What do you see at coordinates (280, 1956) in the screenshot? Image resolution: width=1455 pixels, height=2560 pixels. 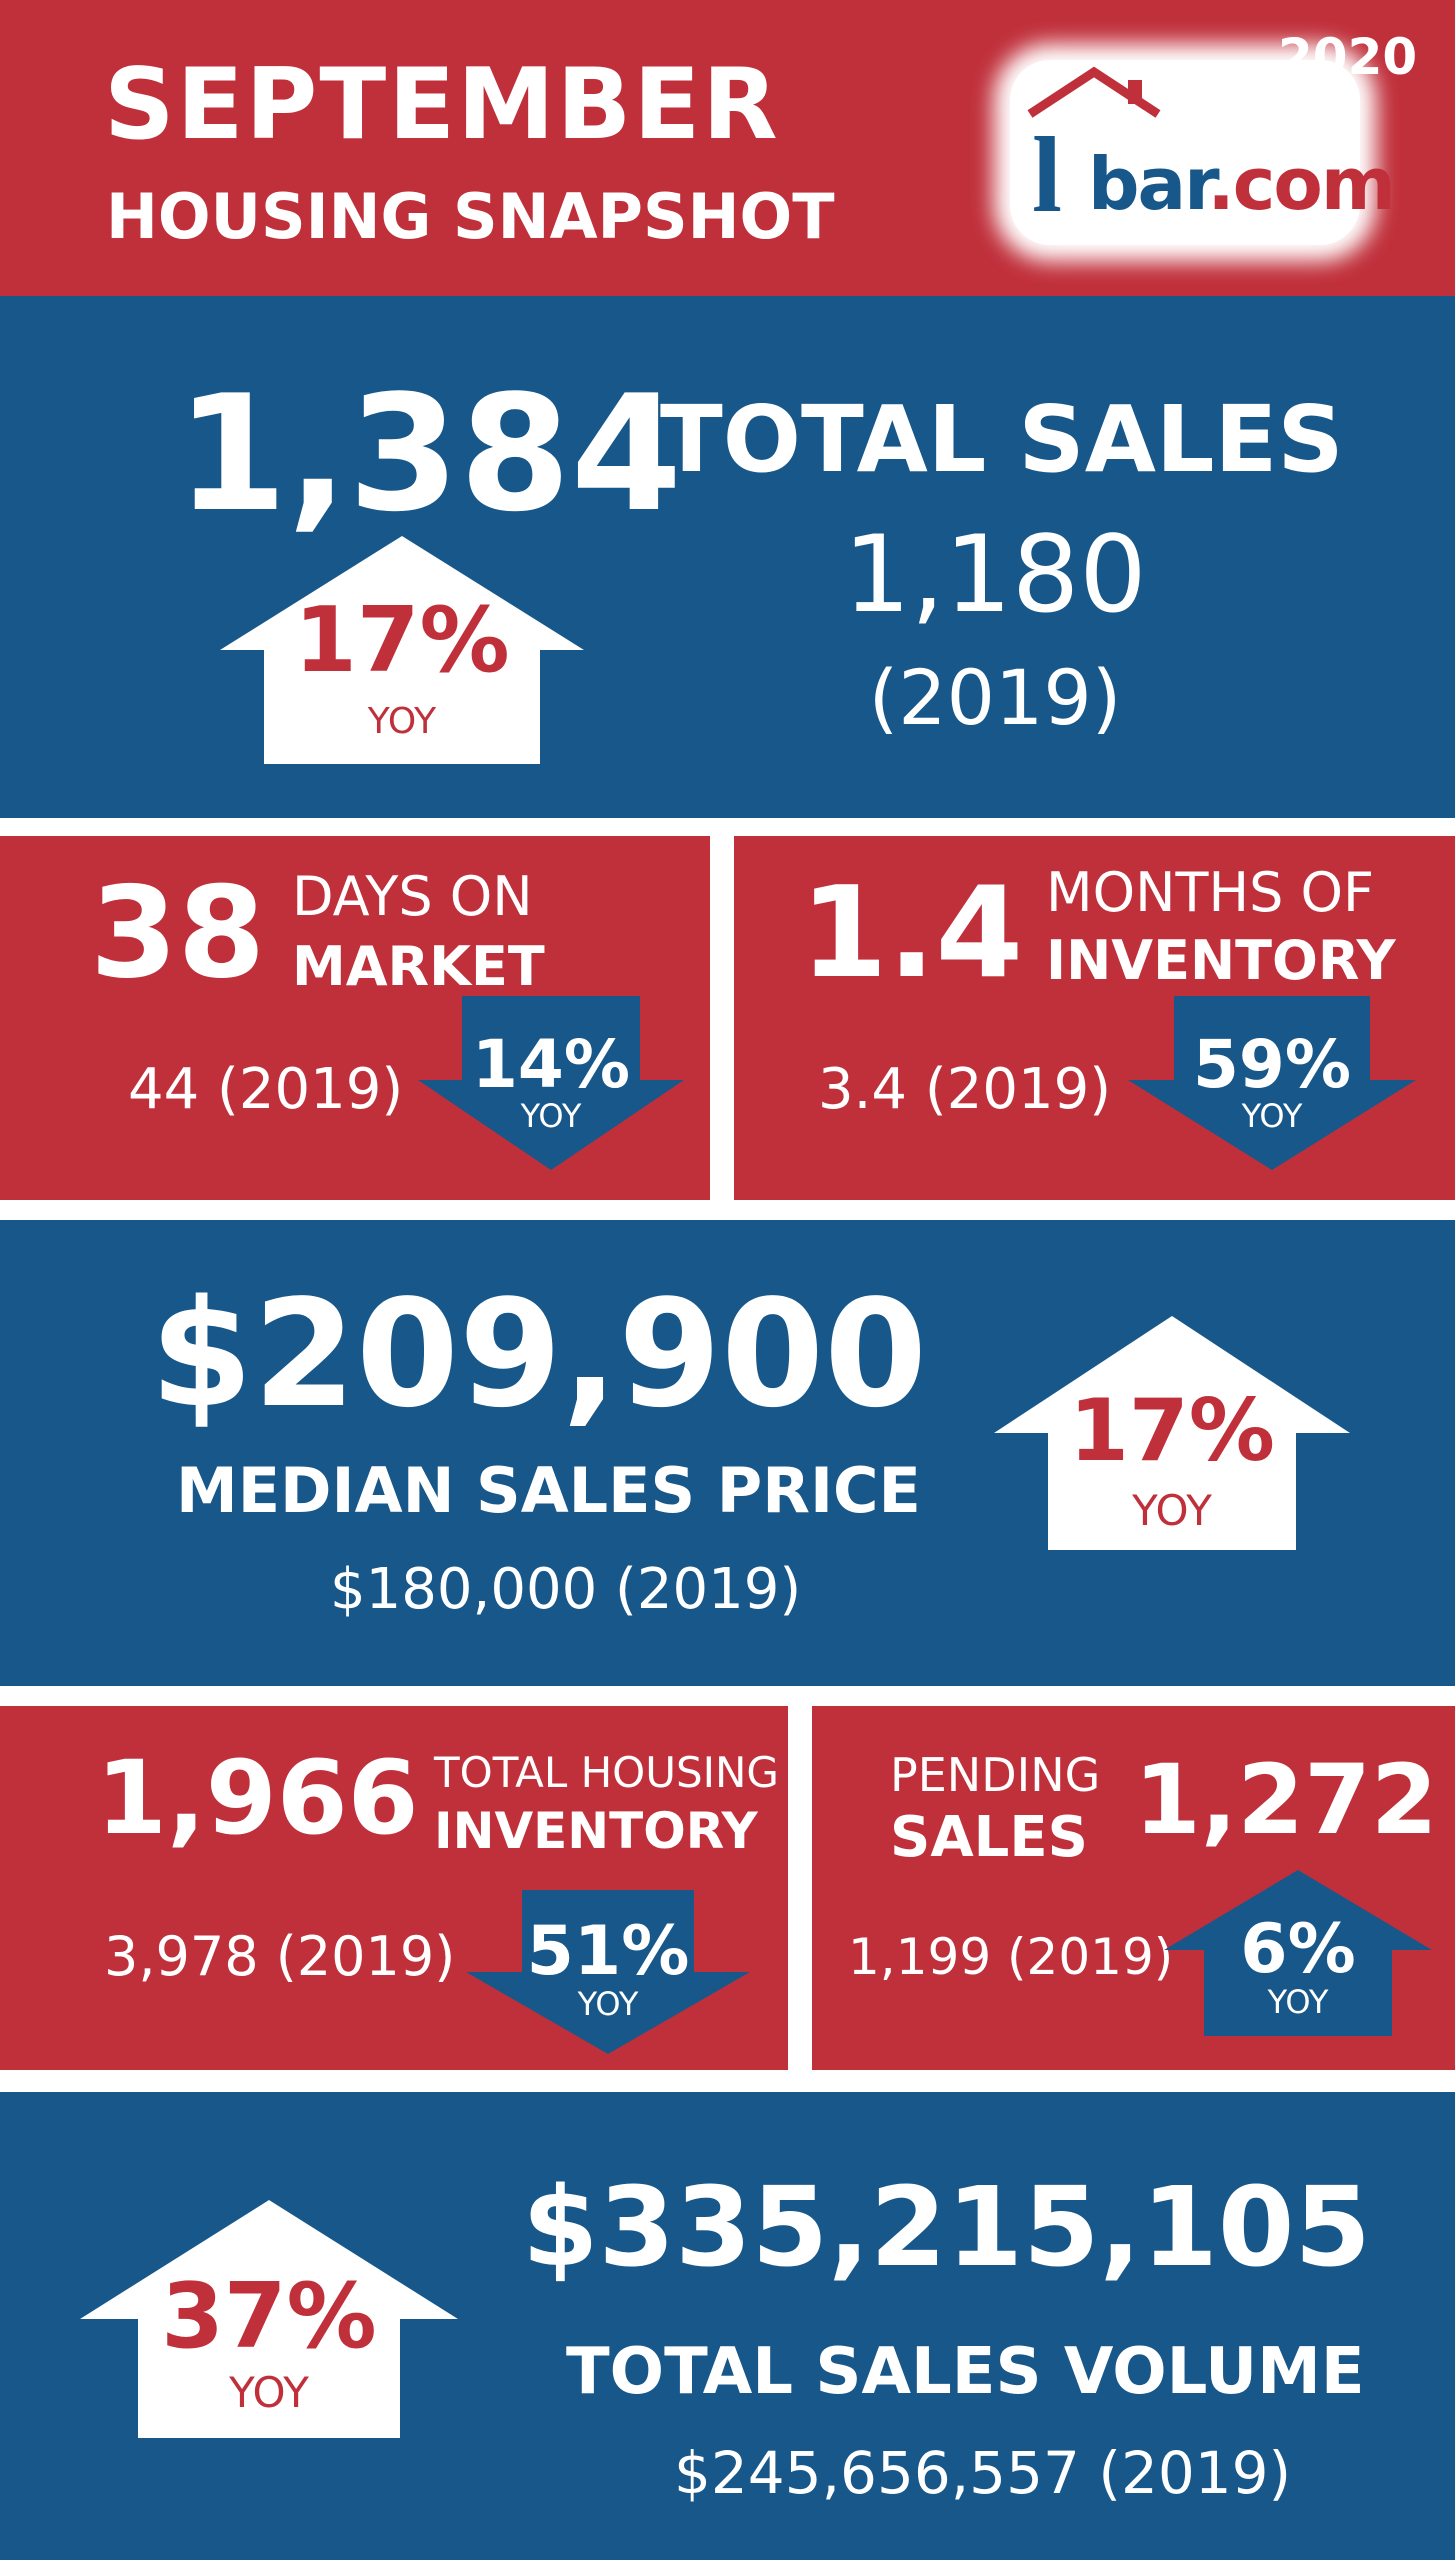 I see `housing-inventory-prior: 3,978 (2019)` at bounding box center [280, 1956].